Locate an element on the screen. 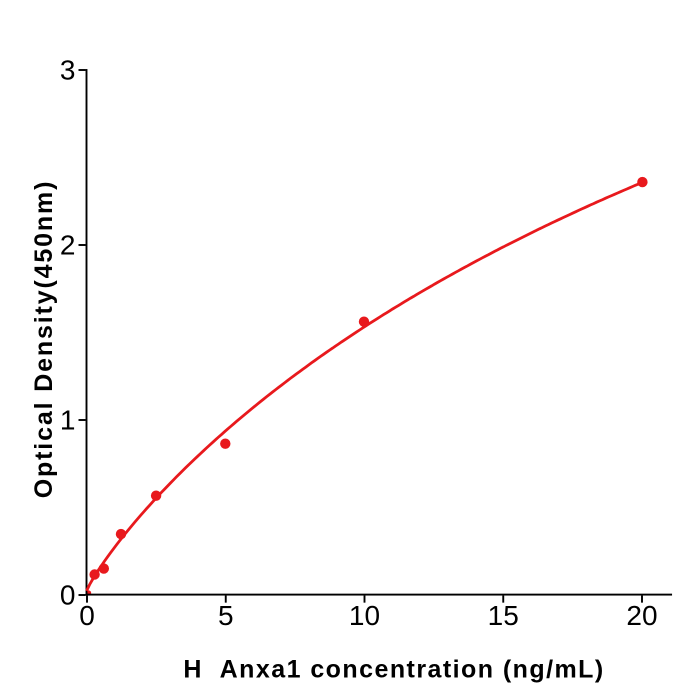 This screenshot has width=700, height=700. svg-text: H Anxa1 concentration (ng/mL) is located at coordinates (393, 670).